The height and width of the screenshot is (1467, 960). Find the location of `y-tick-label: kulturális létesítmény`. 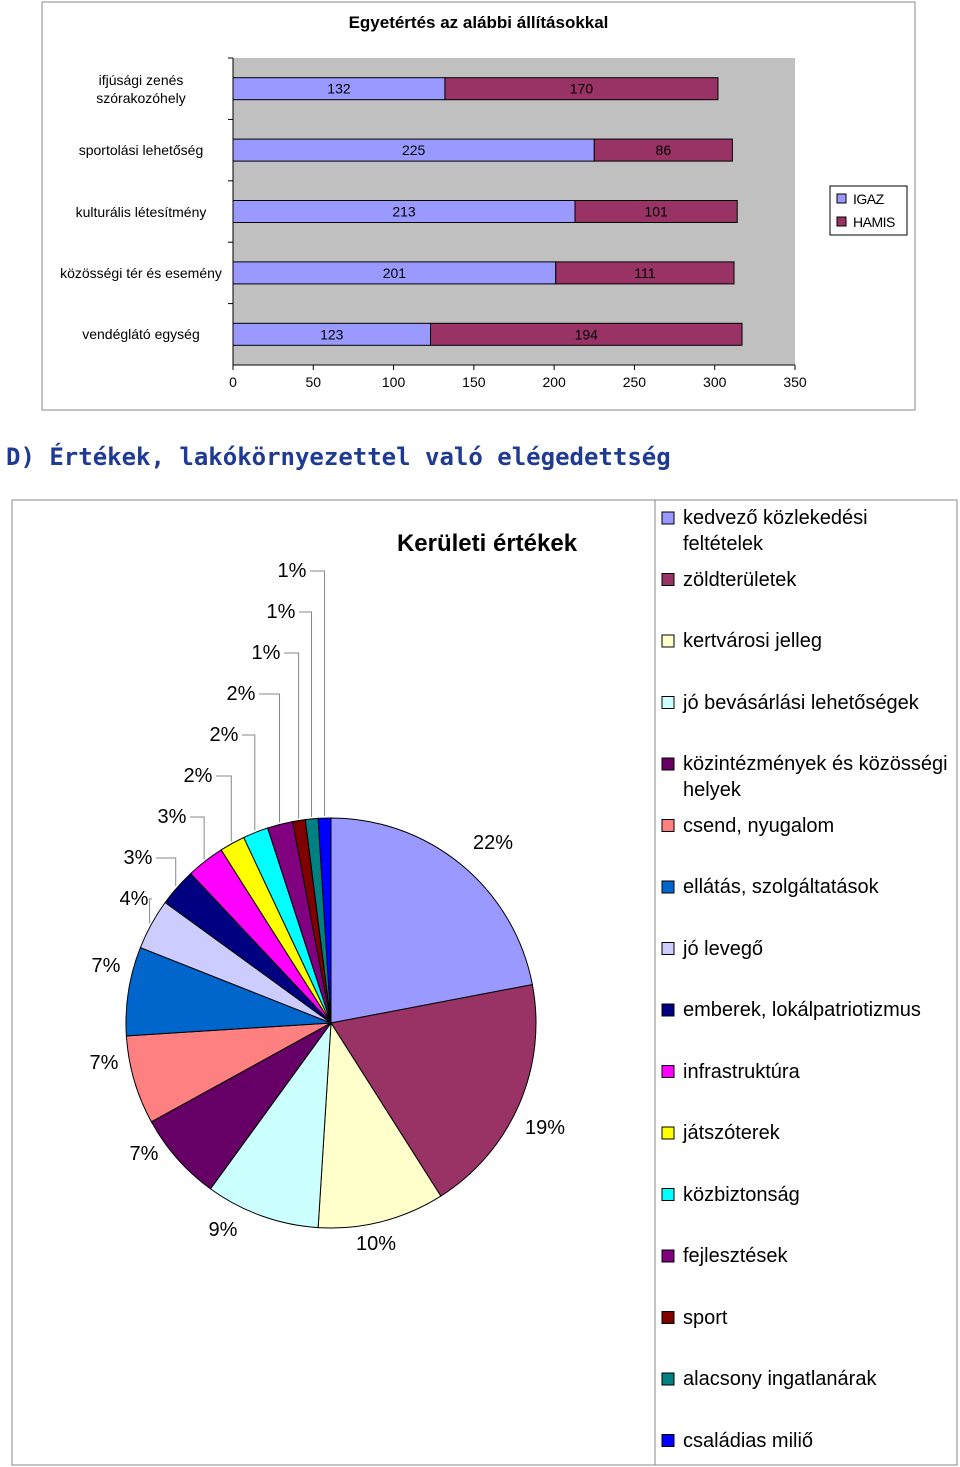

y-tick-label: kulturális létesítmény is located at coordinates (141, 211).